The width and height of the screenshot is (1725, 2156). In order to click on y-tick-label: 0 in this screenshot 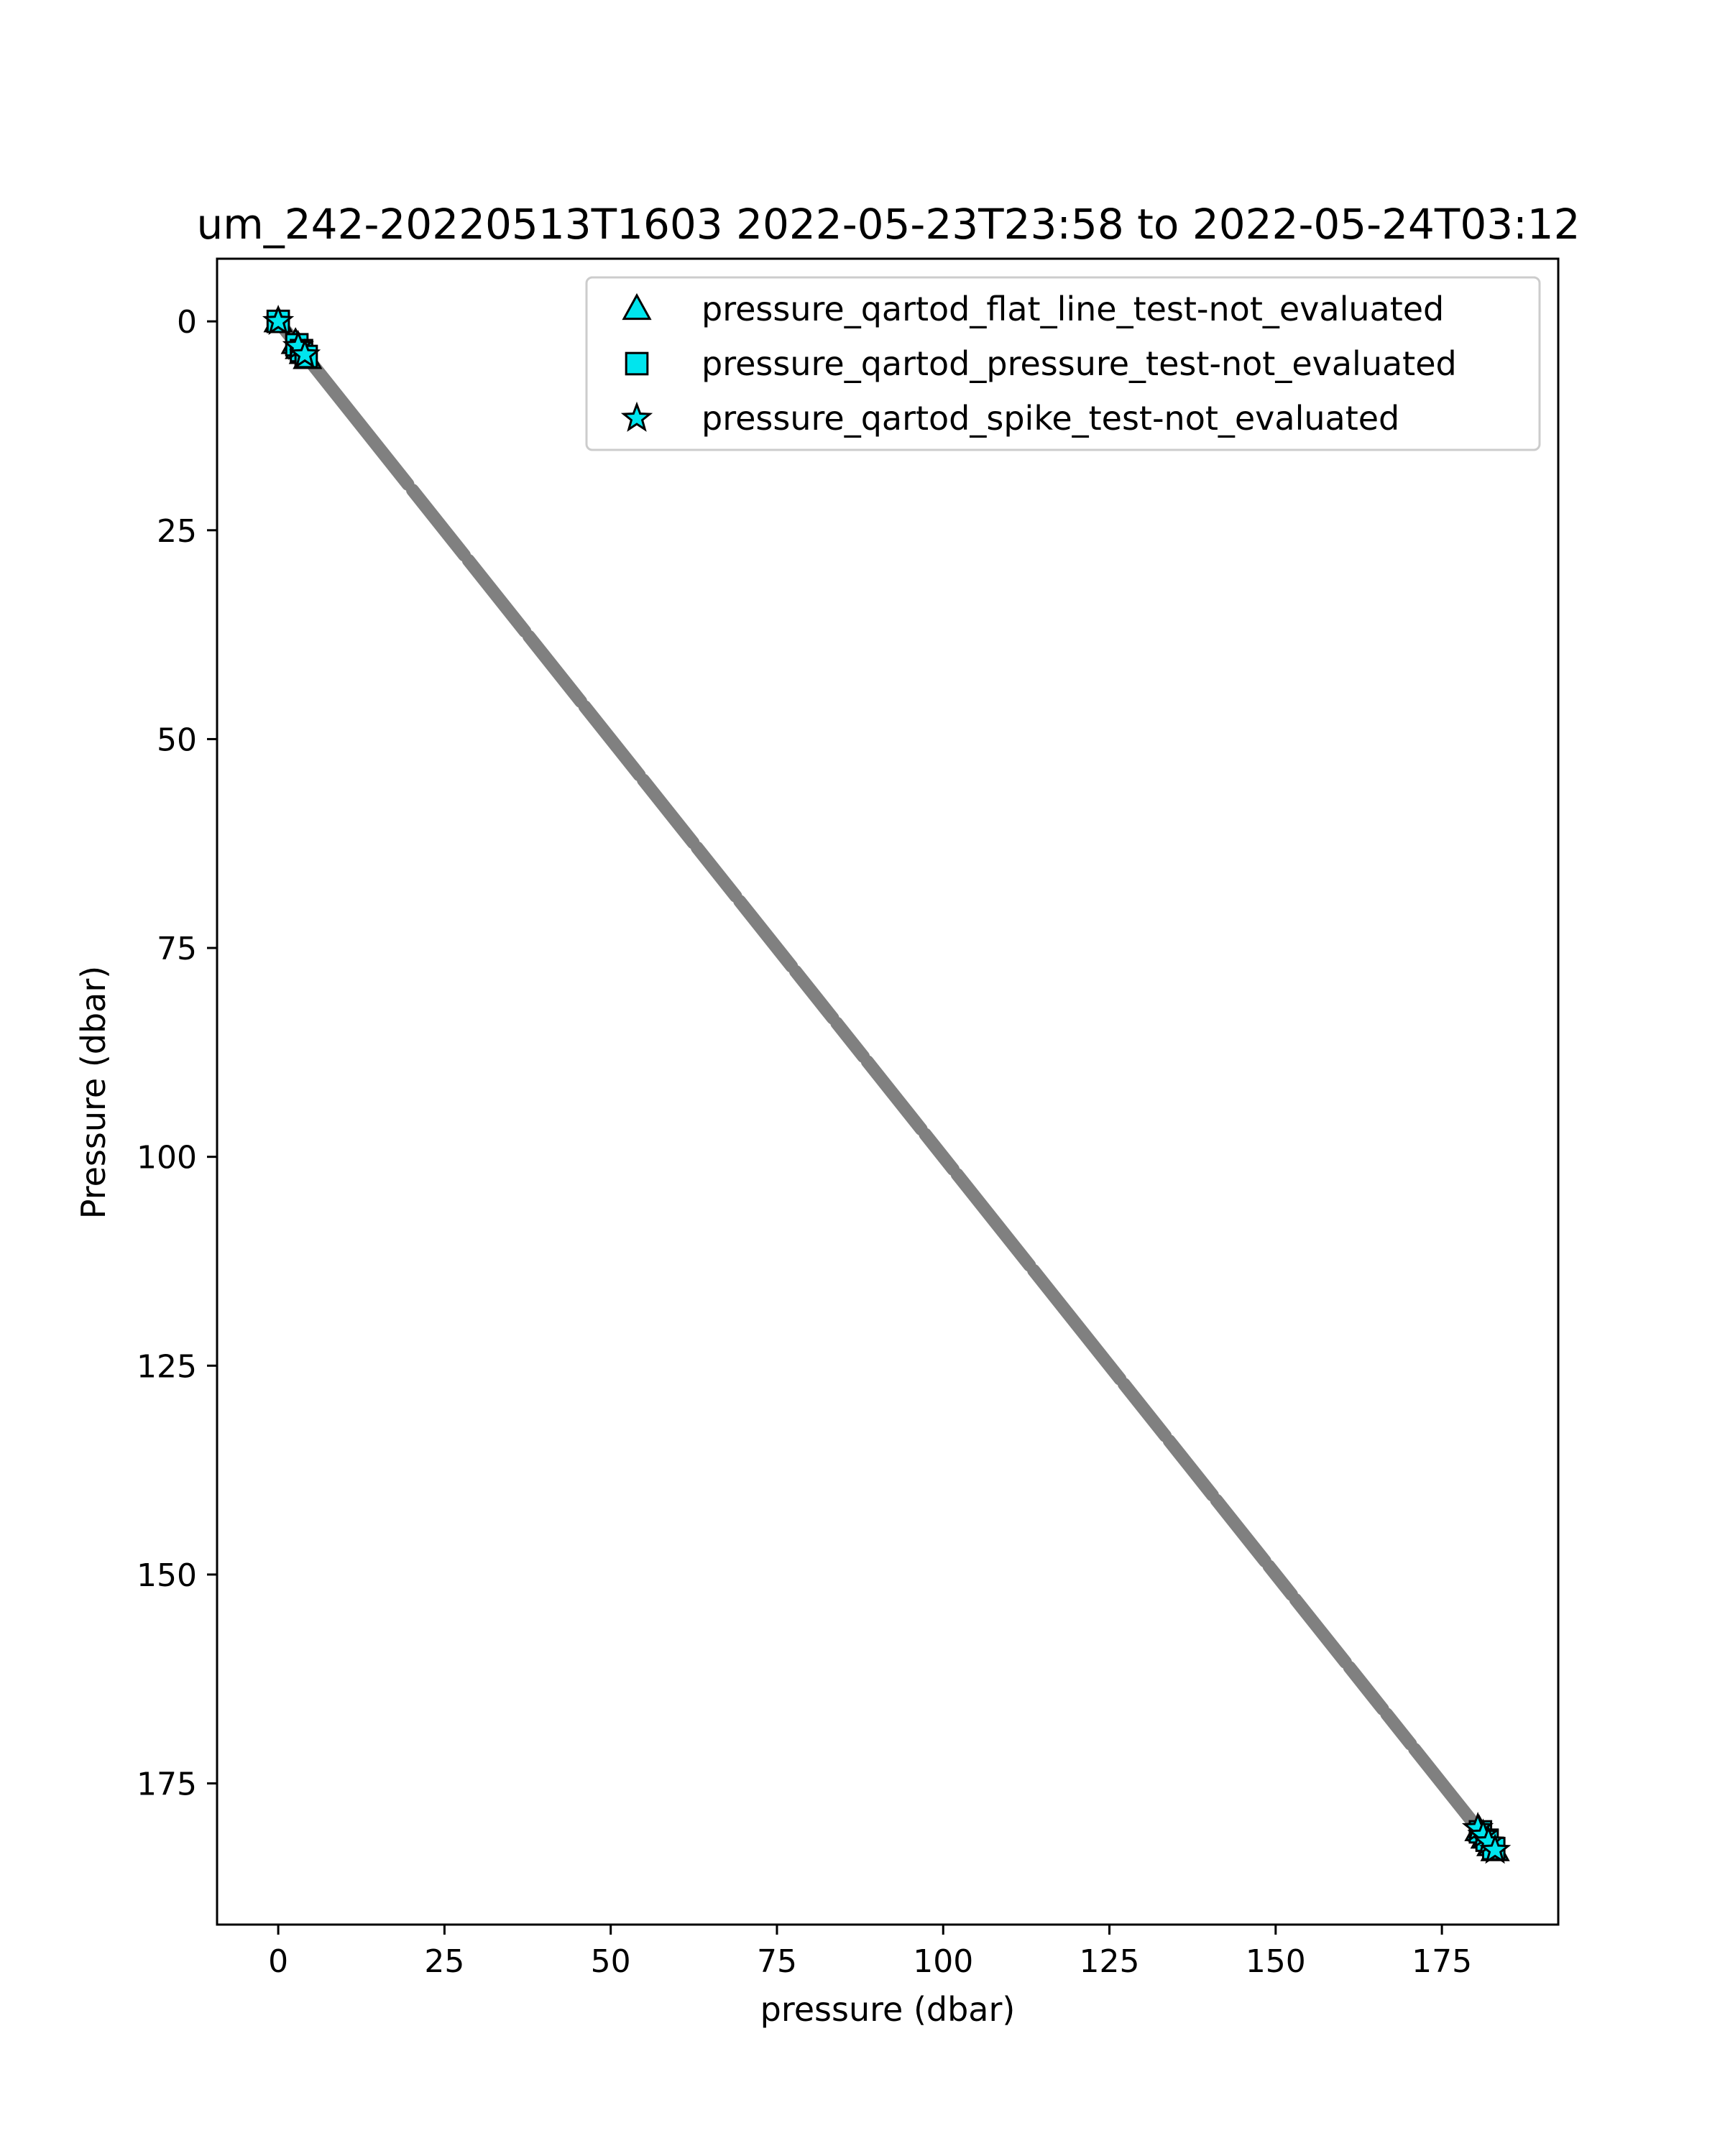, I will do `click(187, 322)`.